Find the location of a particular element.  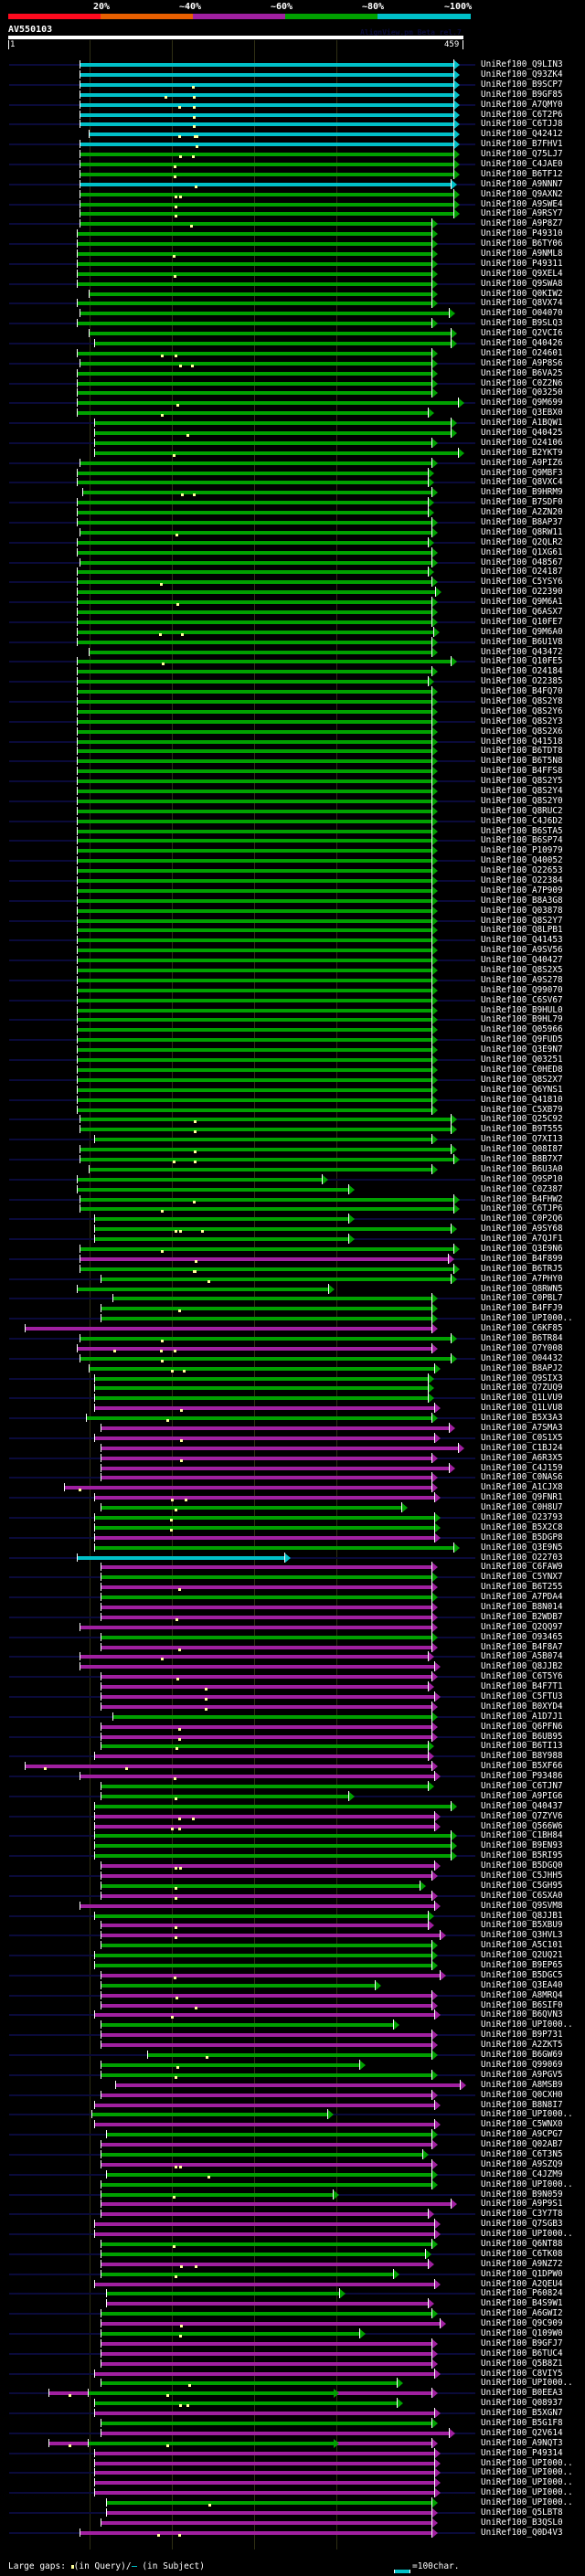

hit-label: UniRef100_Q8JJB2 is located at coordinates (522, 1666).